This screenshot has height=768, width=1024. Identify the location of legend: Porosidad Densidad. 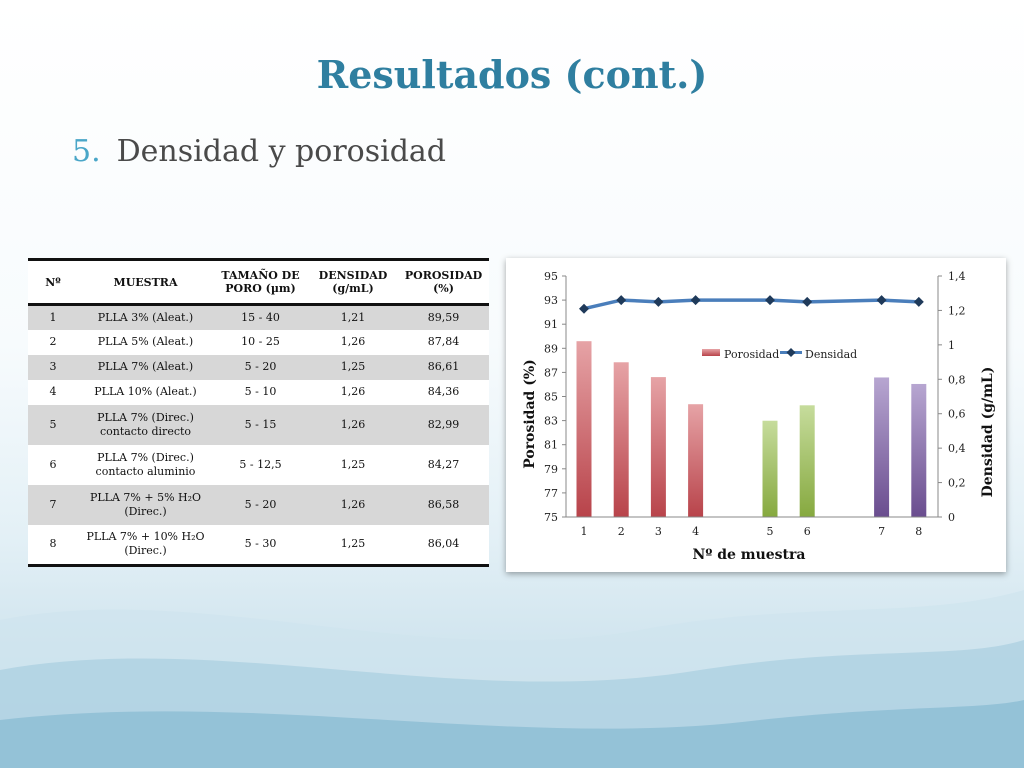
(779, 354).